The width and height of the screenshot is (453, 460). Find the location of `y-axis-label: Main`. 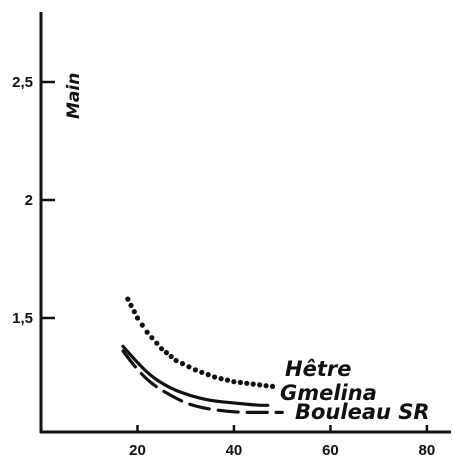

y-axis-label: Main is located at coordinates (74, 96).